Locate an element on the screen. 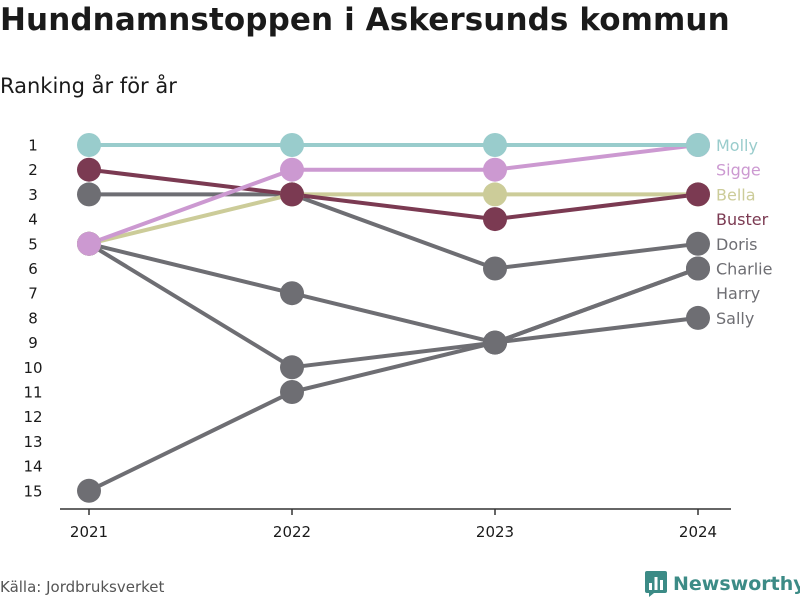 The width and height of the screenshot is (800, 600). chart-subtitle: Ranking år för år is located at coordinates (88, 86).